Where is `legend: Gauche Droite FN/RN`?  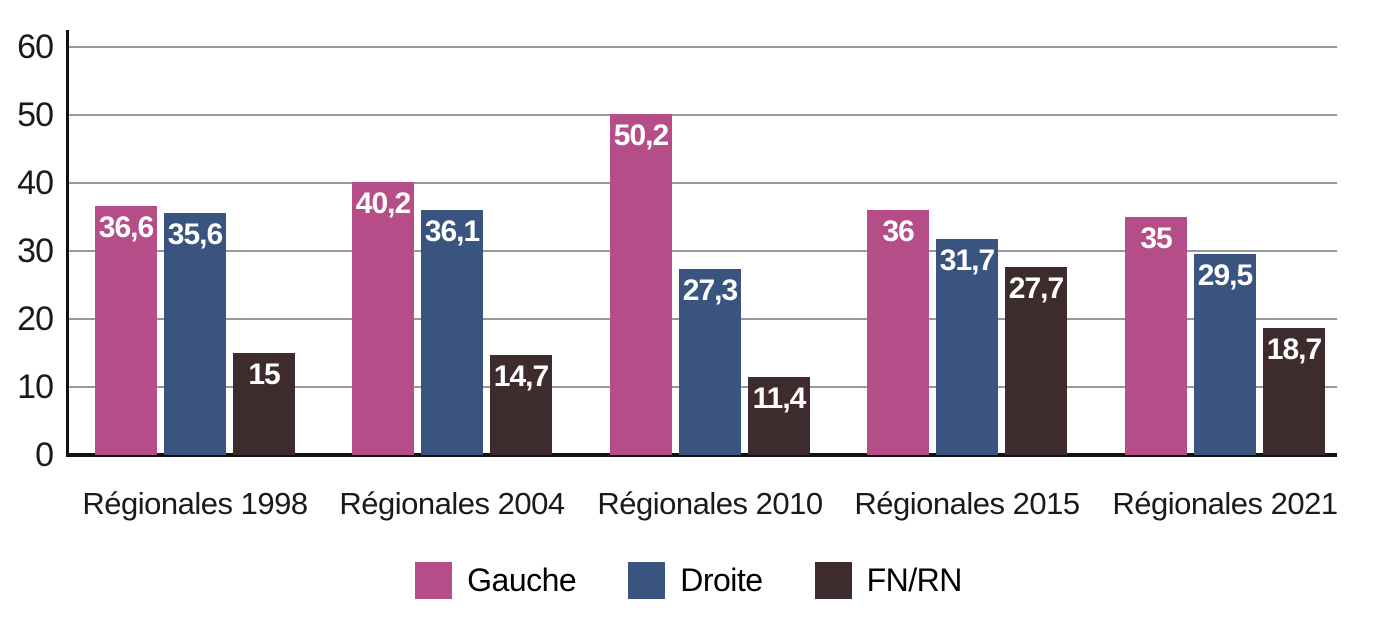
legend: Gauche Droite FN/RN is located at coordinates (688, 580).